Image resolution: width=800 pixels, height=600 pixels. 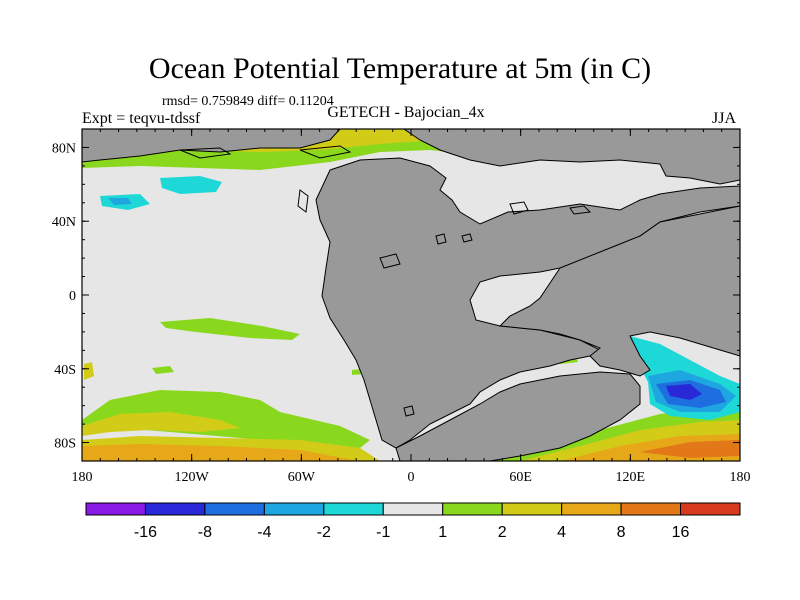 What do you see at coordinates (413, 521) in the screenshot?
I see `colorbar: -16 -8 -4 -2 -1 1 2 4 8 16` at bounding box center [413, 521].